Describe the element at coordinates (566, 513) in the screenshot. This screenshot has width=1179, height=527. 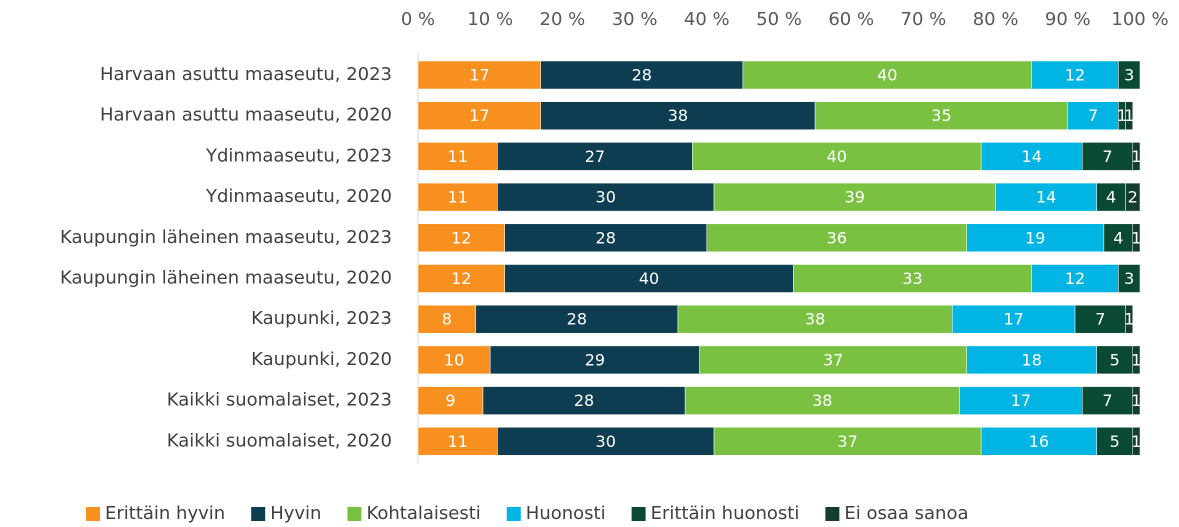
I see `legend-label: Huonosti` at that location.